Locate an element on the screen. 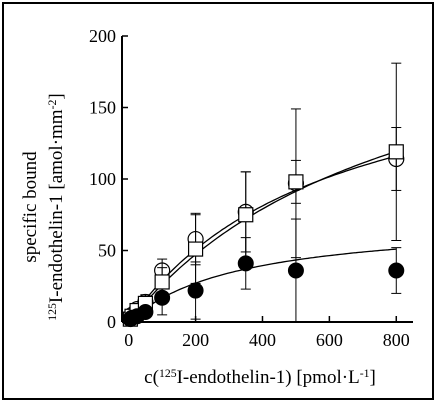  x-tick-label: 800 is located at coordinates (396, 340).